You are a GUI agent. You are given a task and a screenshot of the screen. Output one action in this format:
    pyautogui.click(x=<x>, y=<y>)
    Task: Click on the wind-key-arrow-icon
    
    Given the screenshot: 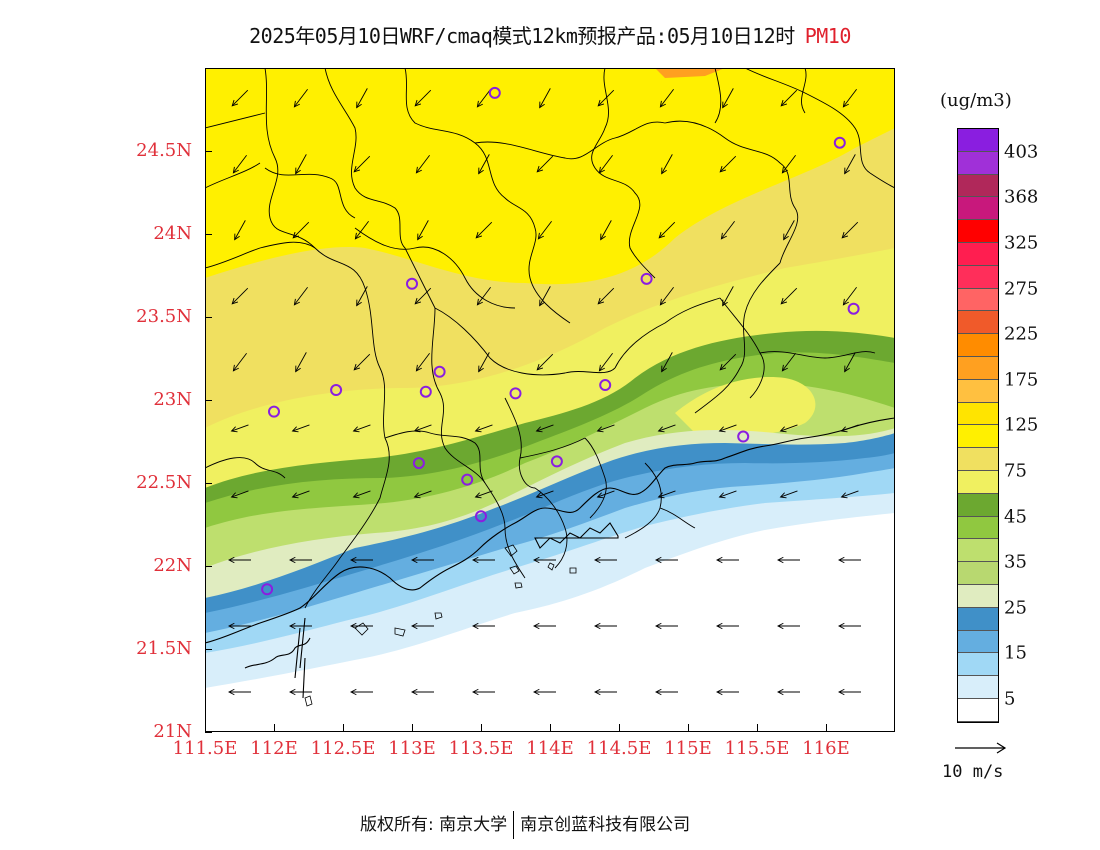 What is the action you would take?
    pyautogui.click(x=981, y=748)
    